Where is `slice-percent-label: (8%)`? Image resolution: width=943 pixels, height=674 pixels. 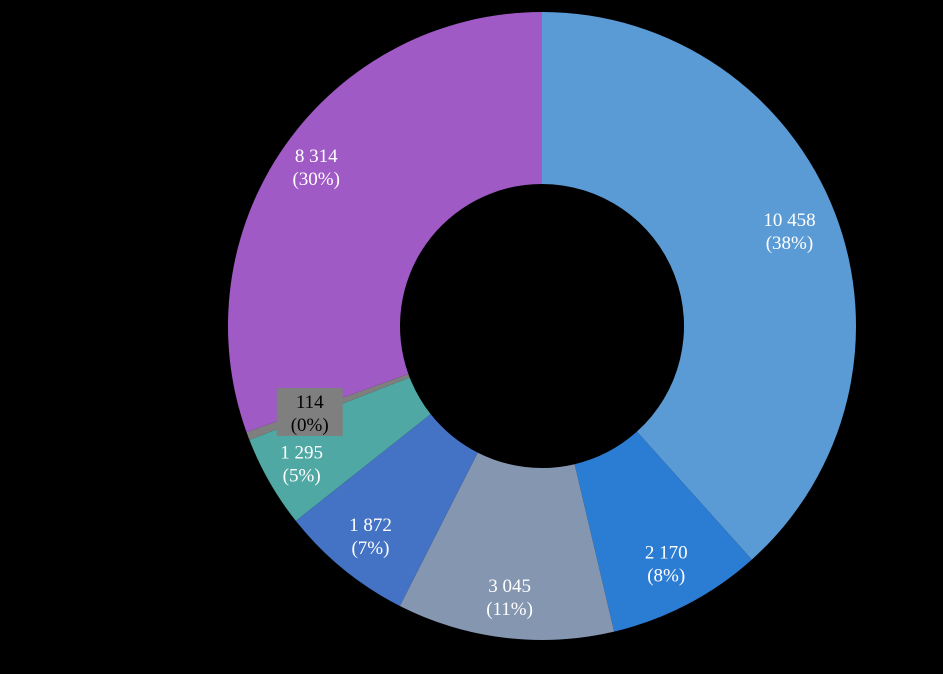
slice-percent-label: (8%) is located at coordinates (666, 575).